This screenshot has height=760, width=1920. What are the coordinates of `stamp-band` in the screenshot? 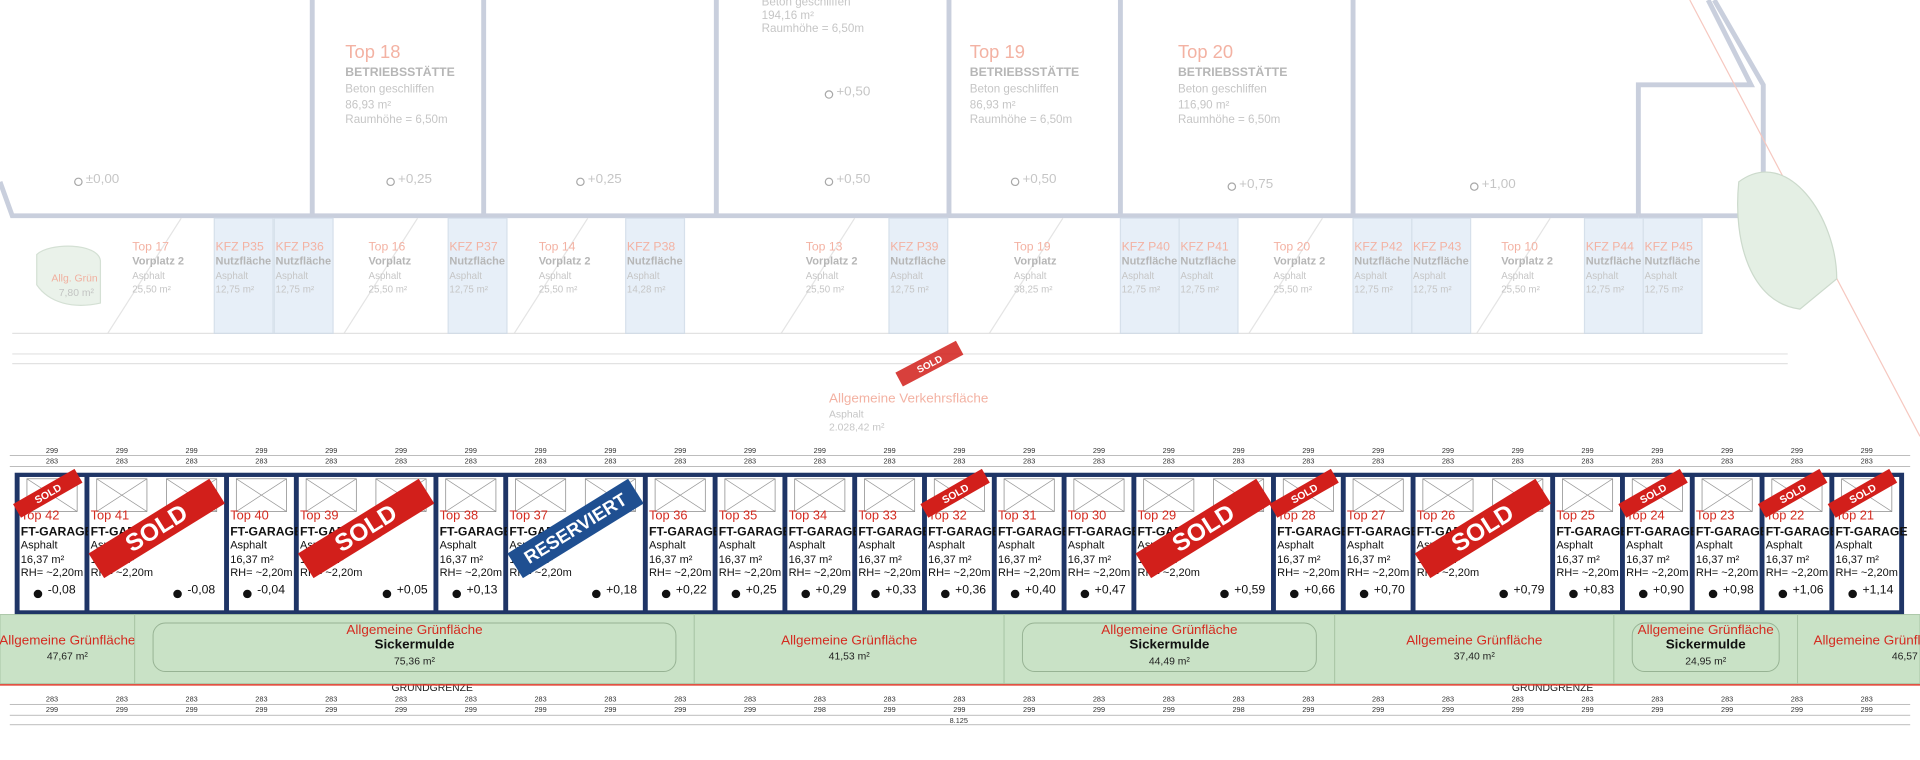 It's located at (1203, 528).